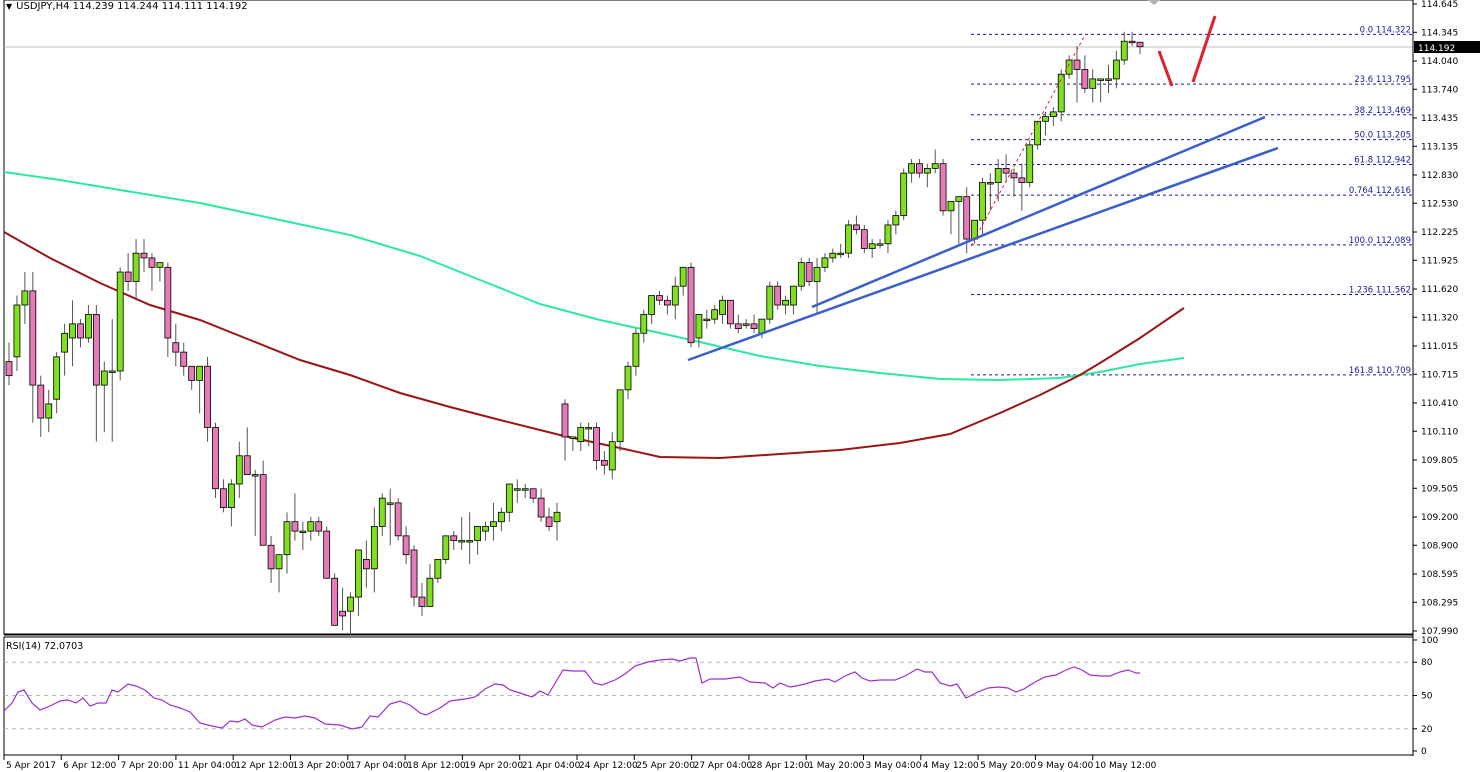  What do you see at coordinates (1380, 241) in the screenshot?
I see `fib-level-label: 100.0 112.089` at bounding box center [1380, 241].